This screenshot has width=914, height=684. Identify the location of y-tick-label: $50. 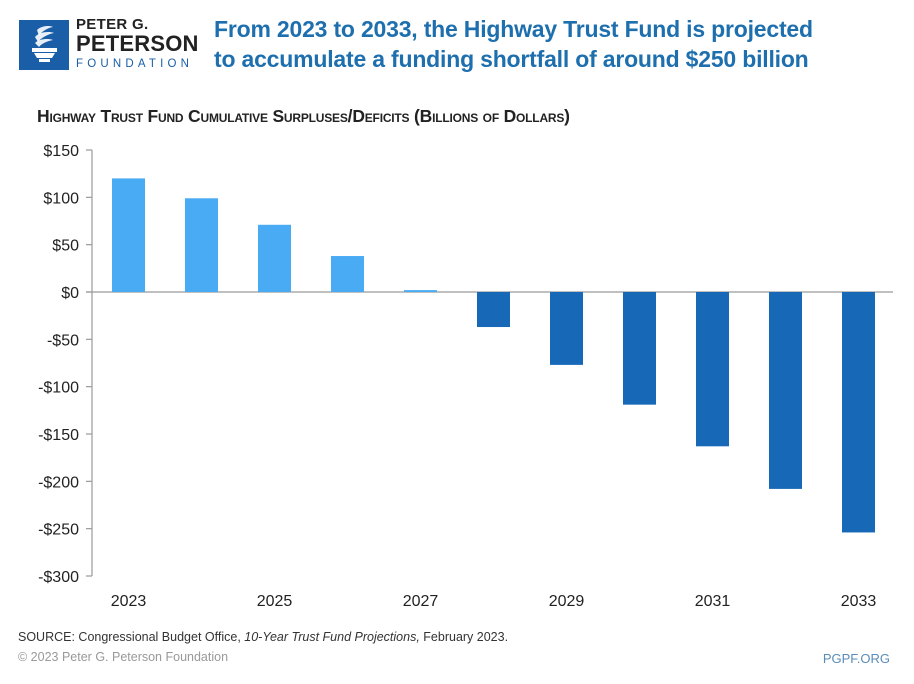
(65, 246).